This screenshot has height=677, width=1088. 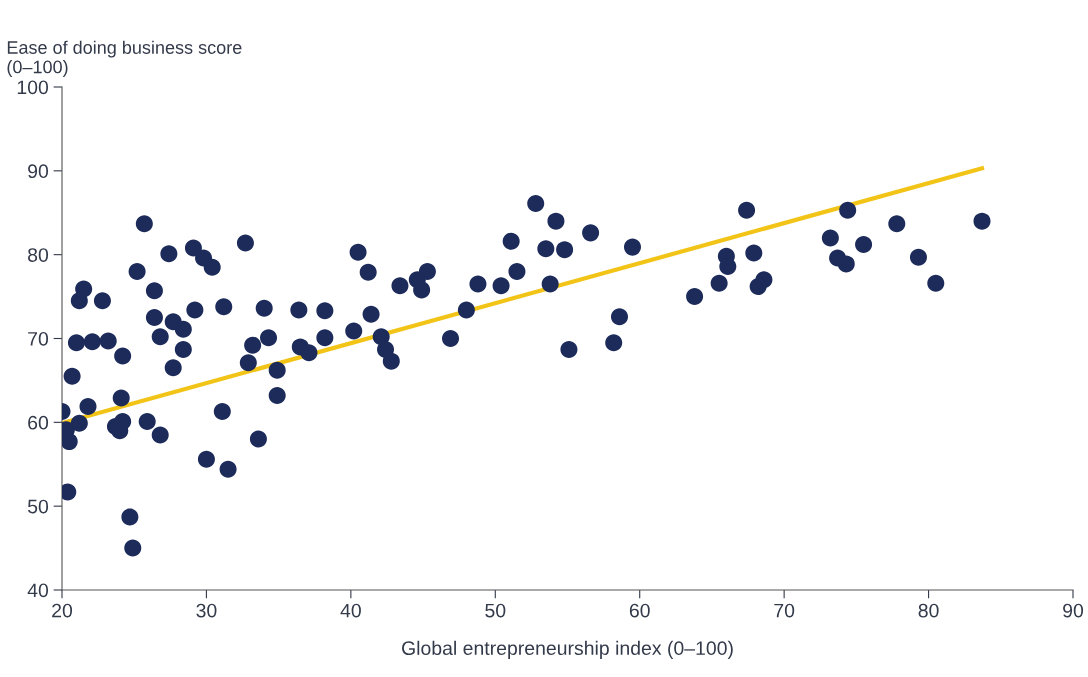 I want to click on x-tick-label: 50, so click(x=495, y=610).